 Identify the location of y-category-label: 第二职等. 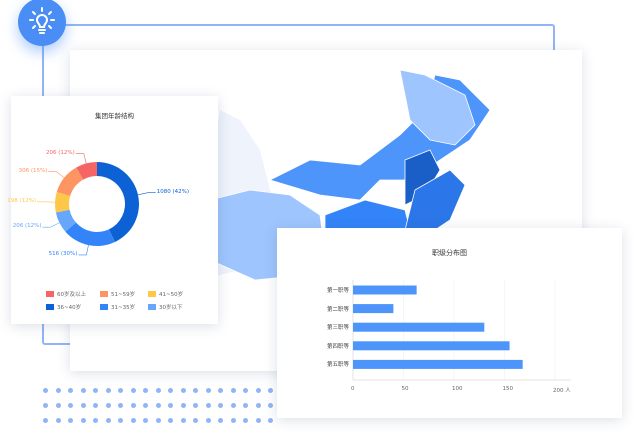
(337, 309).